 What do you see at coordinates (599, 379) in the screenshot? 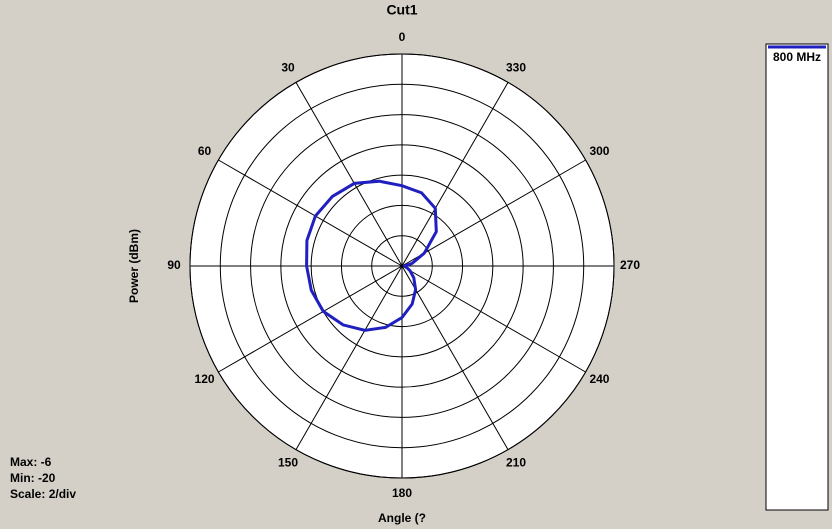
I see `angle-tick-label: 240` at bounding box center [599, 379].